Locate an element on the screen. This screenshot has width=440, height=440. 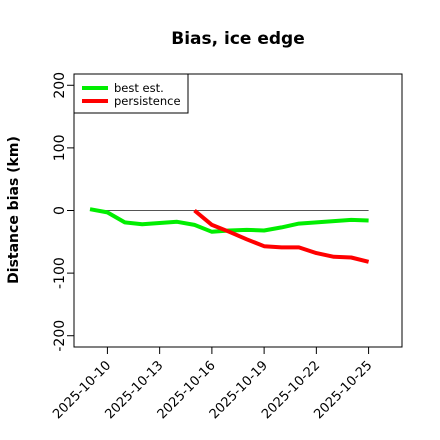
legend-box is located at coordinates (131, 93).